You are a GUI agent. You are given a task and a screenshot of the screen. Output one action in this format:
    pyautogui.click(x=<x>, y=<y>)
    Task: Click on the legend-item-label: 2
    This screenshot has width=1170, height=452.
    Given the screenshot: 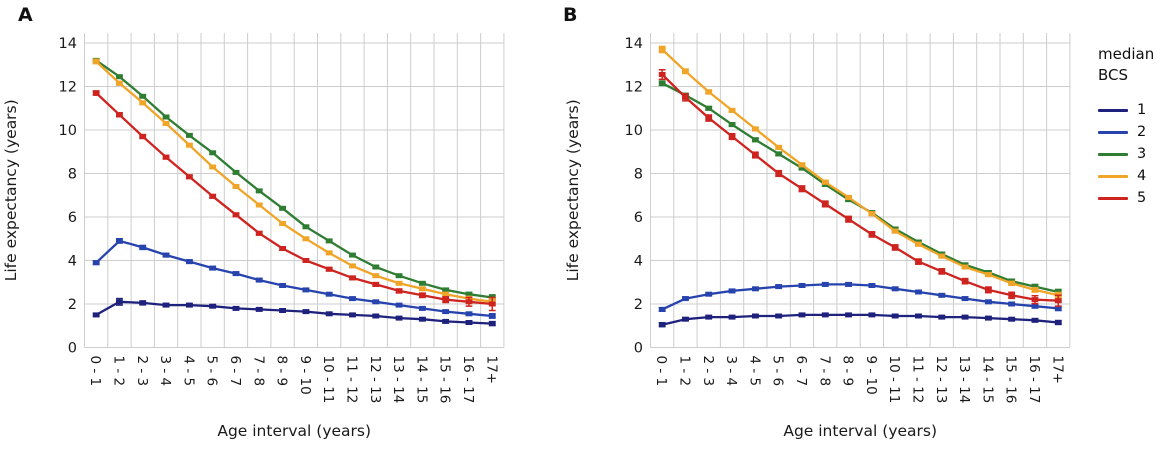 What is the action you would take?
    pyautogui.click(x=1142, y=132)
    